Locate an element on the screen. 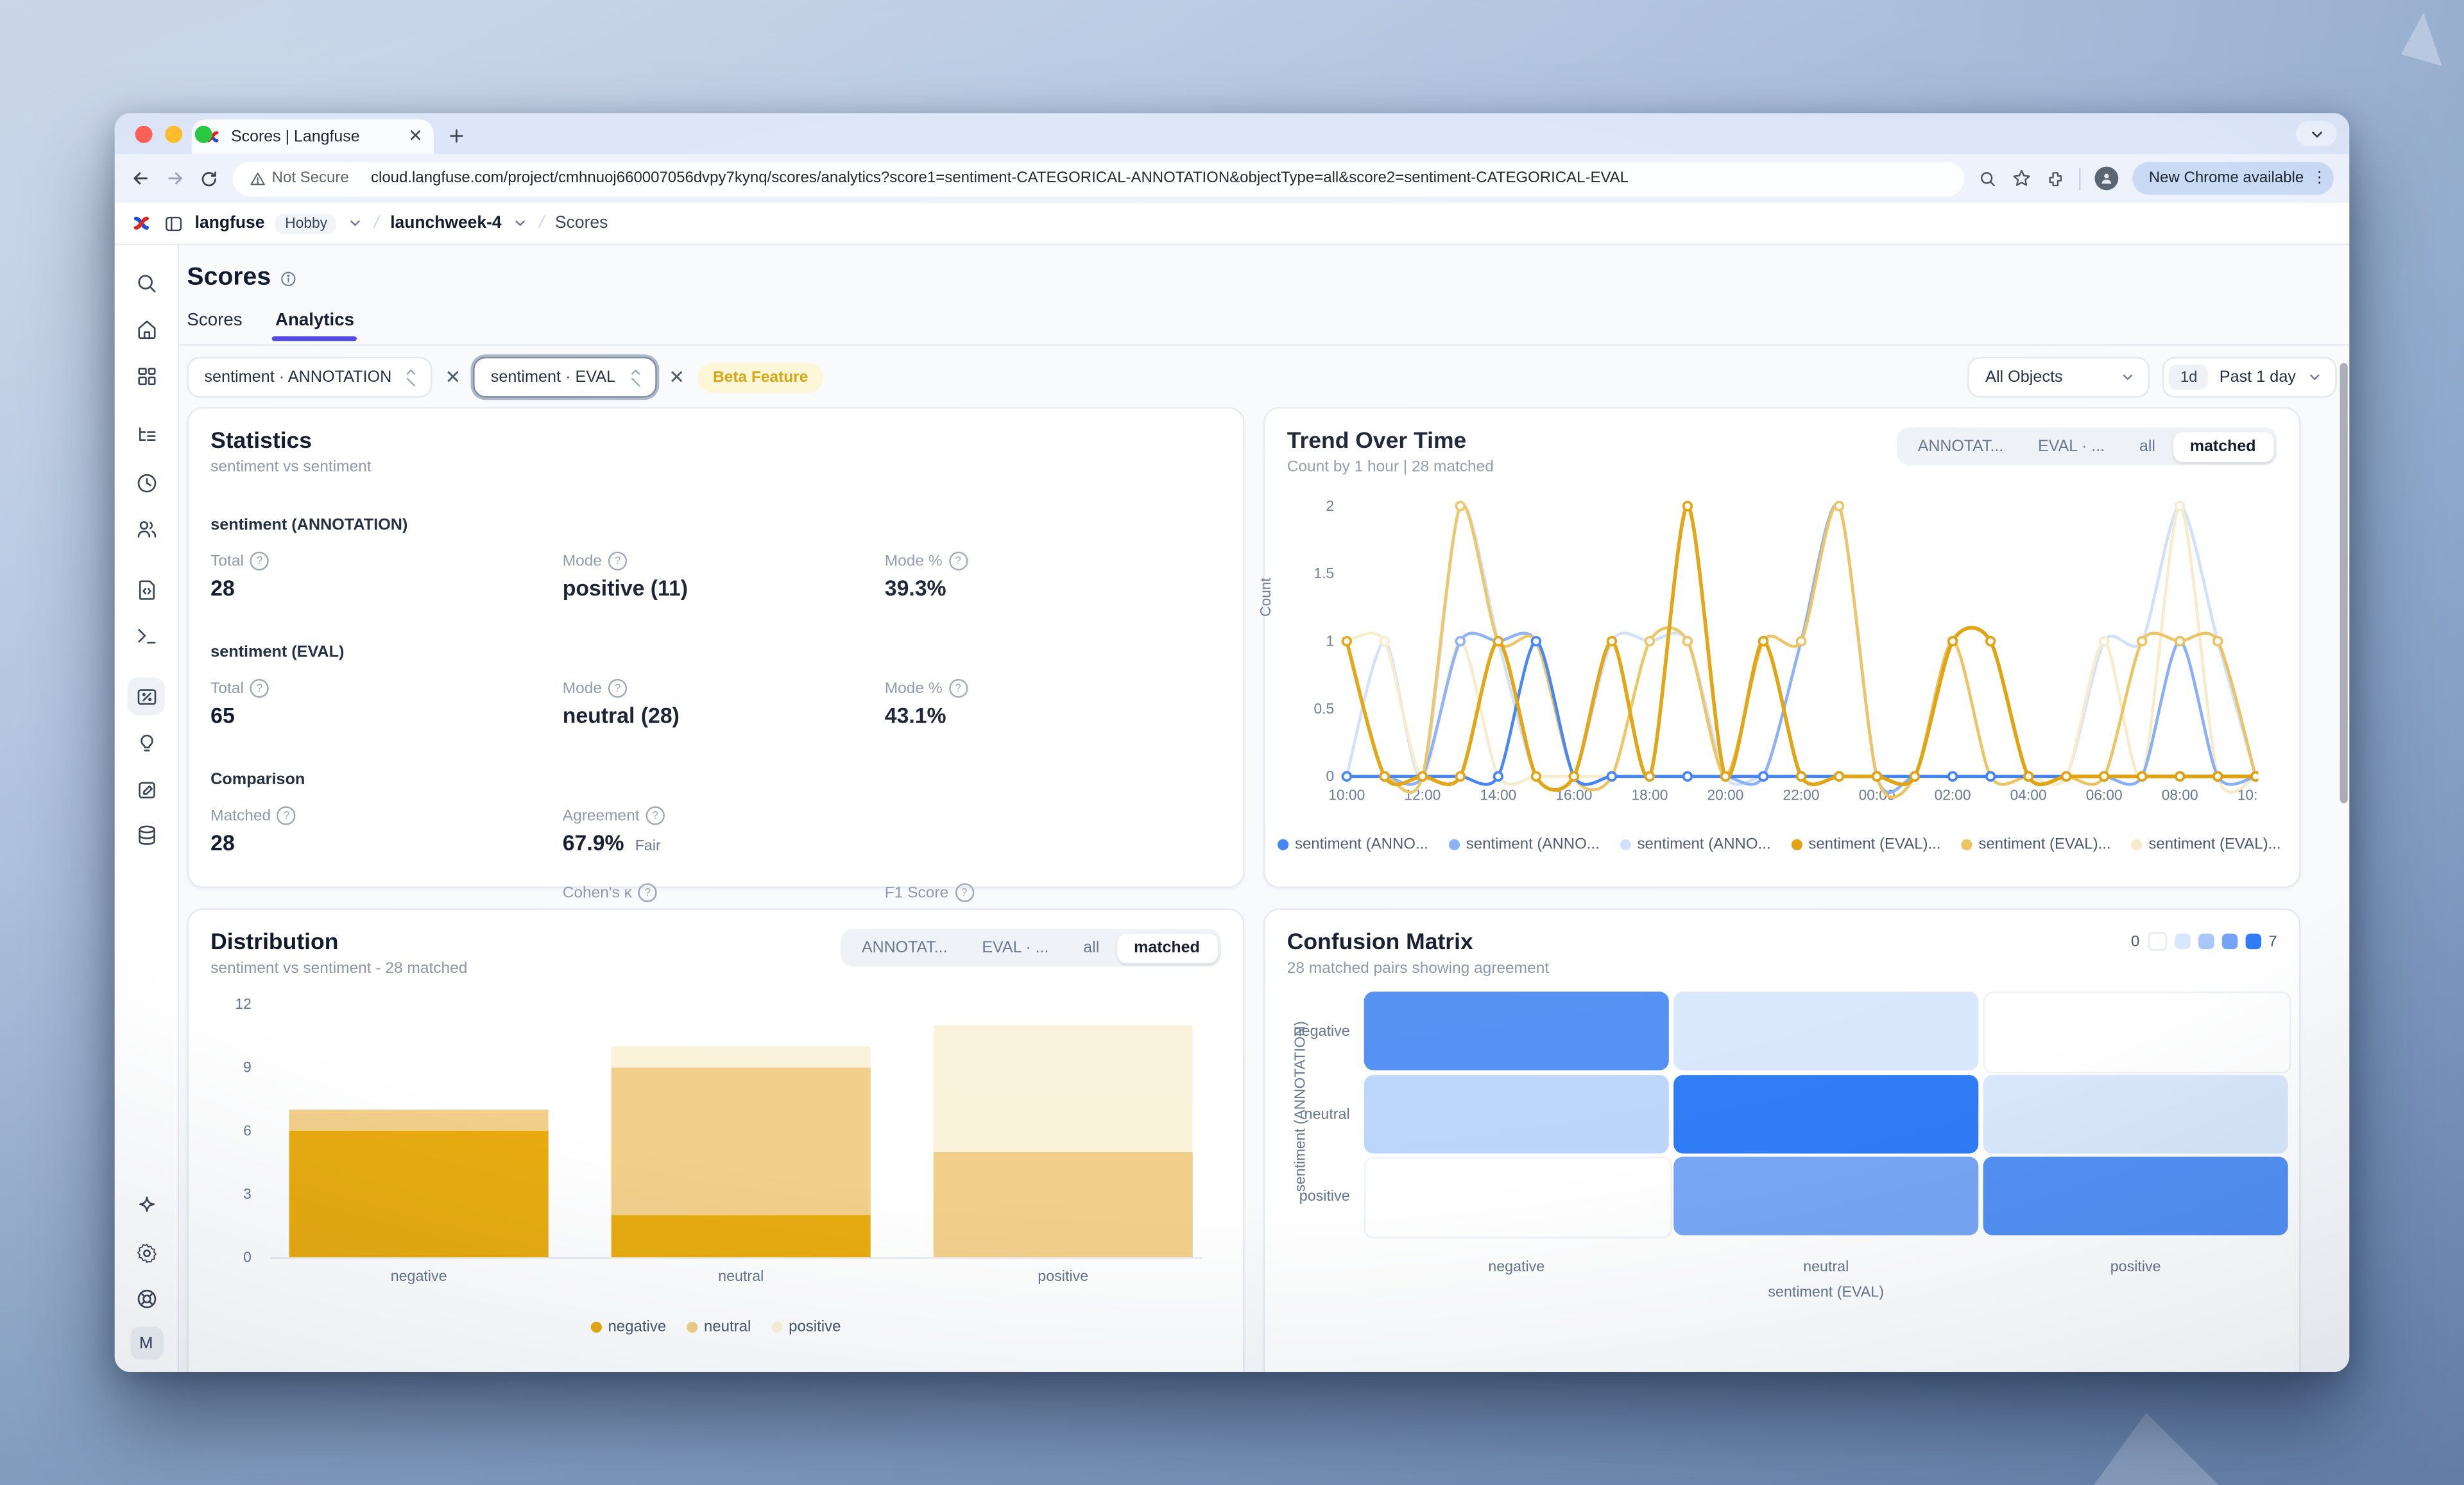 This screenshot has width=2464, height=1485. prompts-file-code-icon is located at coordinates (146, 589).